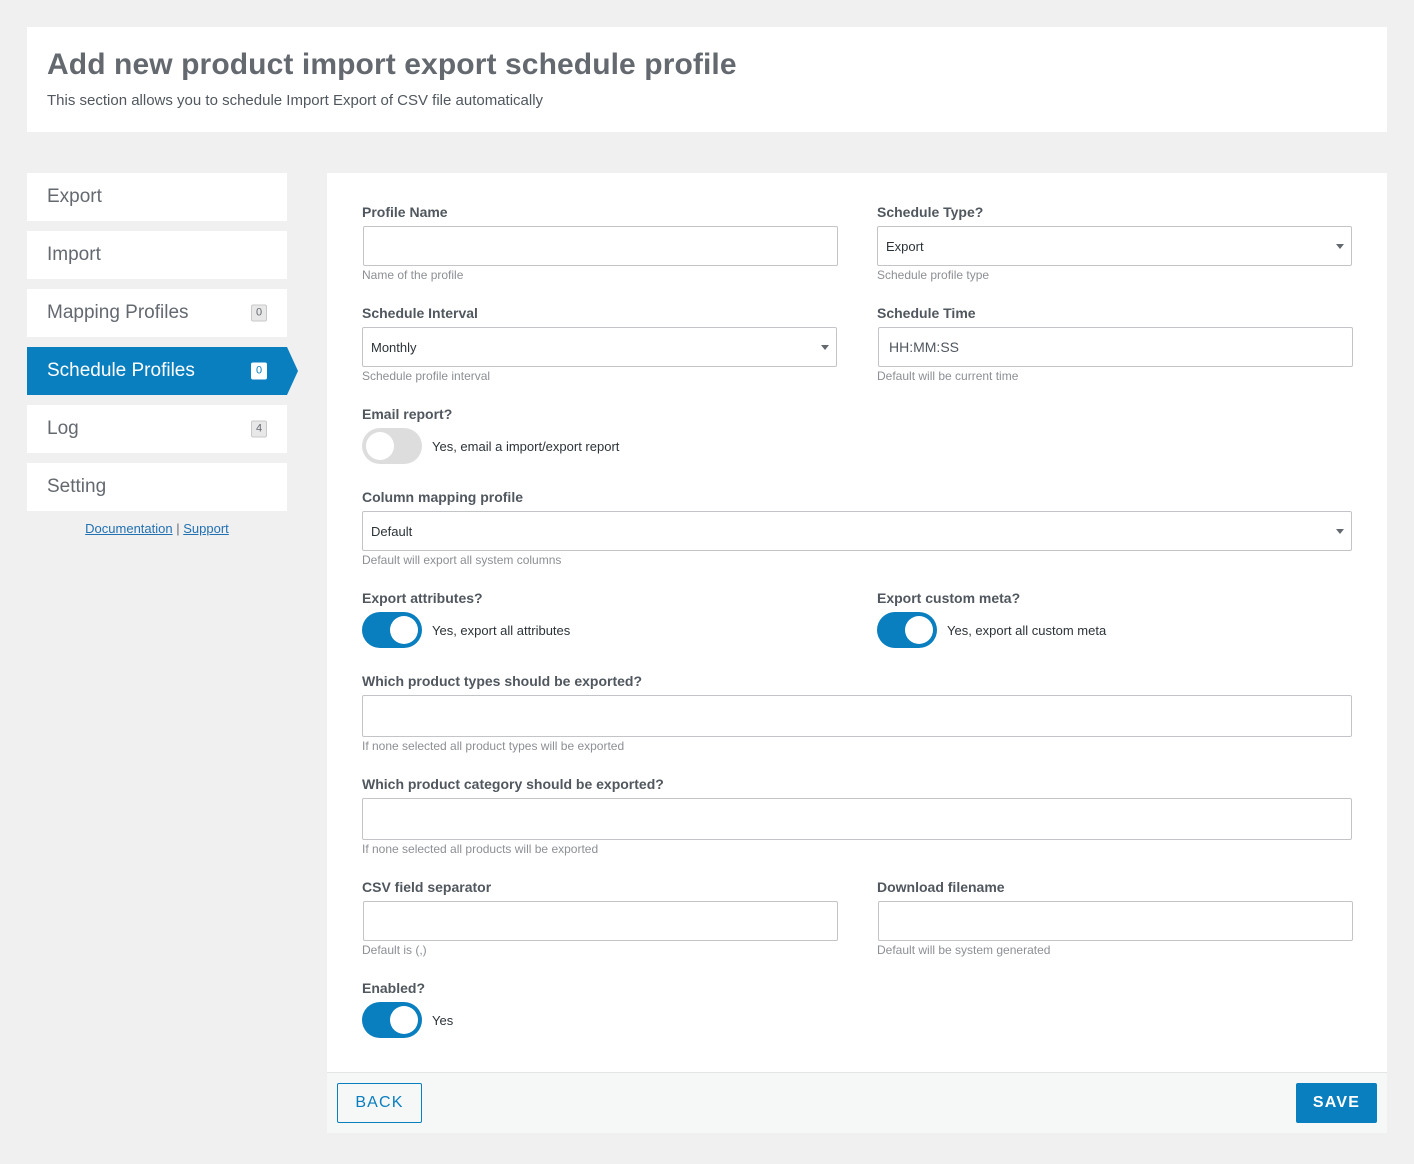 The image size is (1414, 1164). I want to click on column-mapping-value: Default, so click(392, 531).